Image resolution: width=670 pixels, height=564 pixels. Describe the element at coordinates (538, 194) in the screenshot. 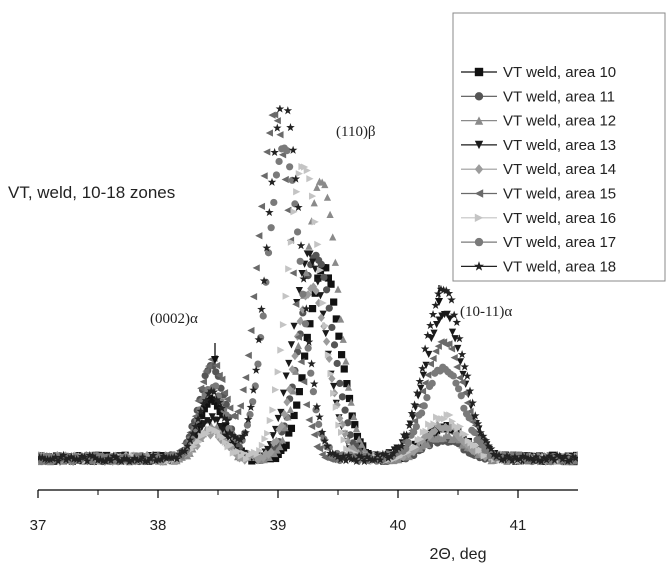

I see `legend-item: VT weld, area 15` at that location.